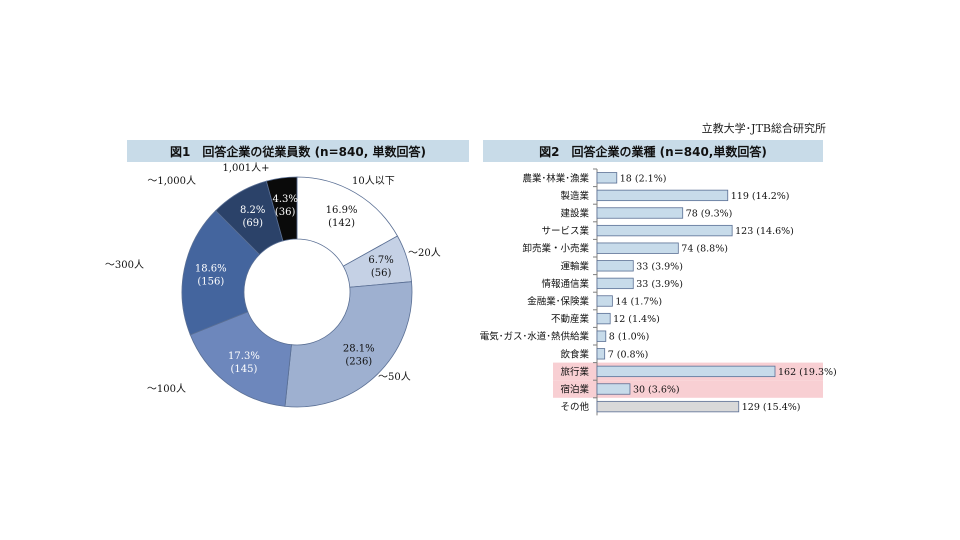  What do you see at coordinates (124, 265) in the screenshot?
I see `slice-category-label: ～300人` at bounding box center [124, 265].